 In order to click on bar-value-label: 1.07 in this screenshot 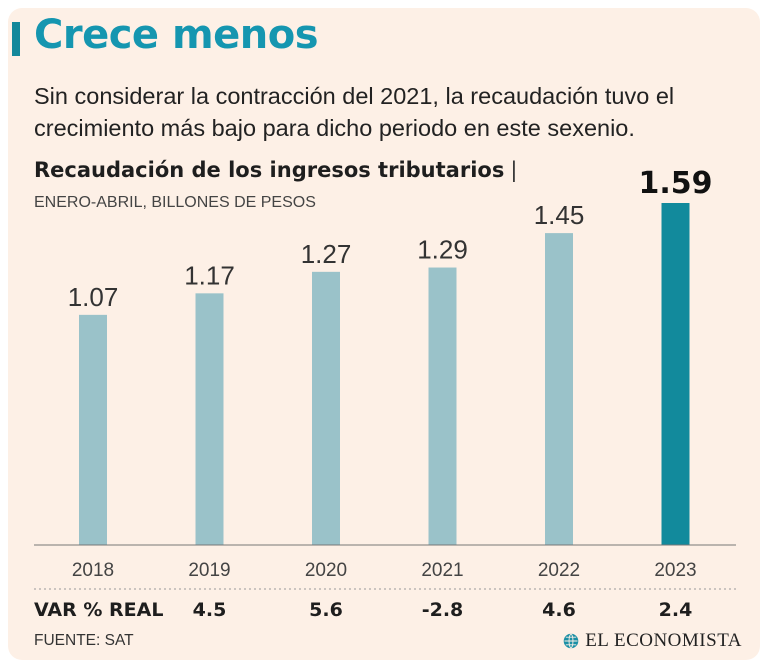, I will do `click(93, 297)`.